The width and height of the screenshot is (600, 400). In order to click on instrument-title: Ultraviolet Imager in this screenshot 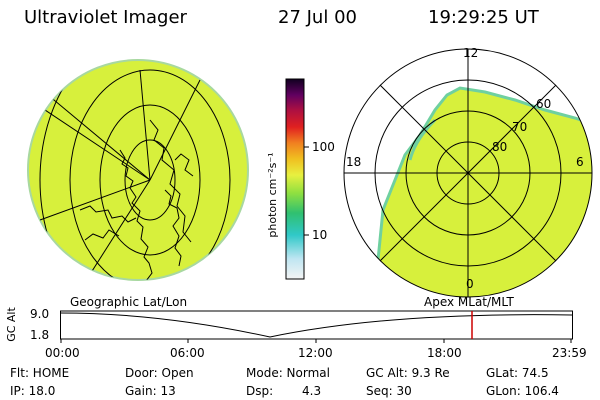, I will do `click(105, 17)`.